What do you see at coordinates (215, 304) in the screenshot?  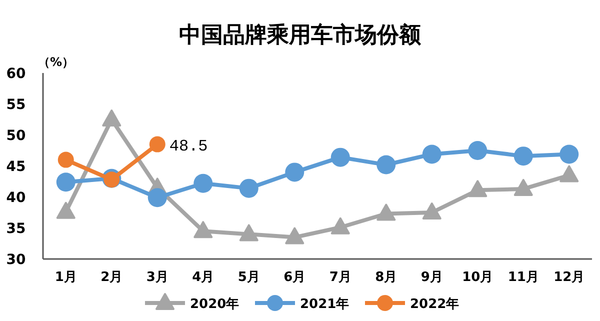 I see `legend-label: 2020年` at bounding box center [215, 304].